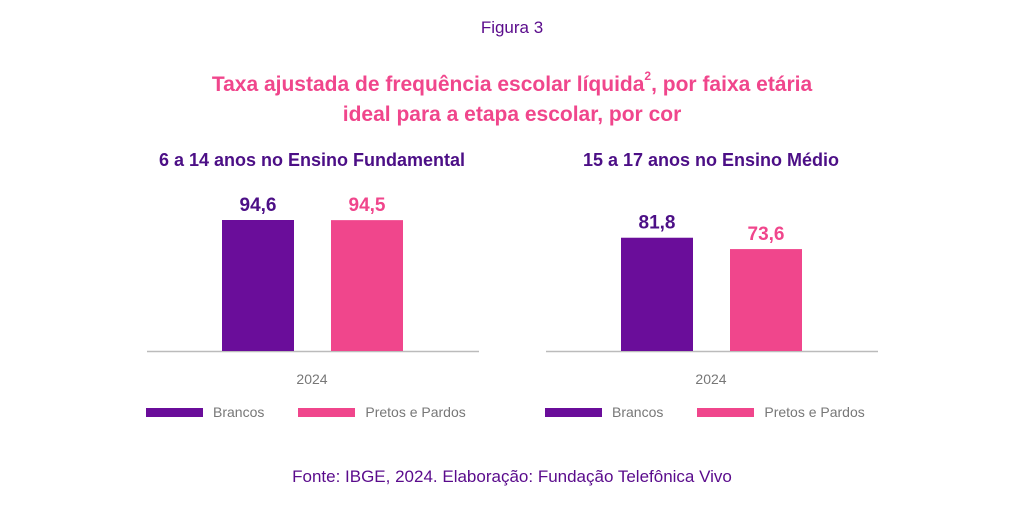 The image size is (1024, 516). What do you see at coordinates (313, 291) in the screenshot?
I see `bar-chart-svg: 94,6 94,5 2024` at bounding box center [313, 291].